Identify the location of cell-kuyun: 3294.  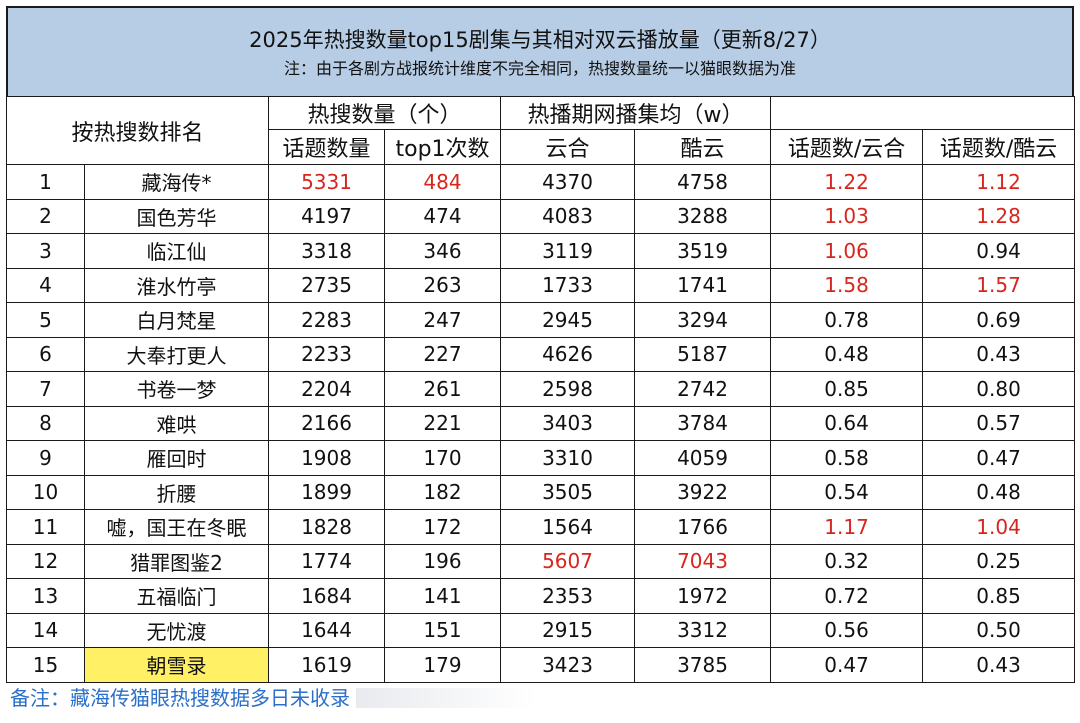
(703, 320).